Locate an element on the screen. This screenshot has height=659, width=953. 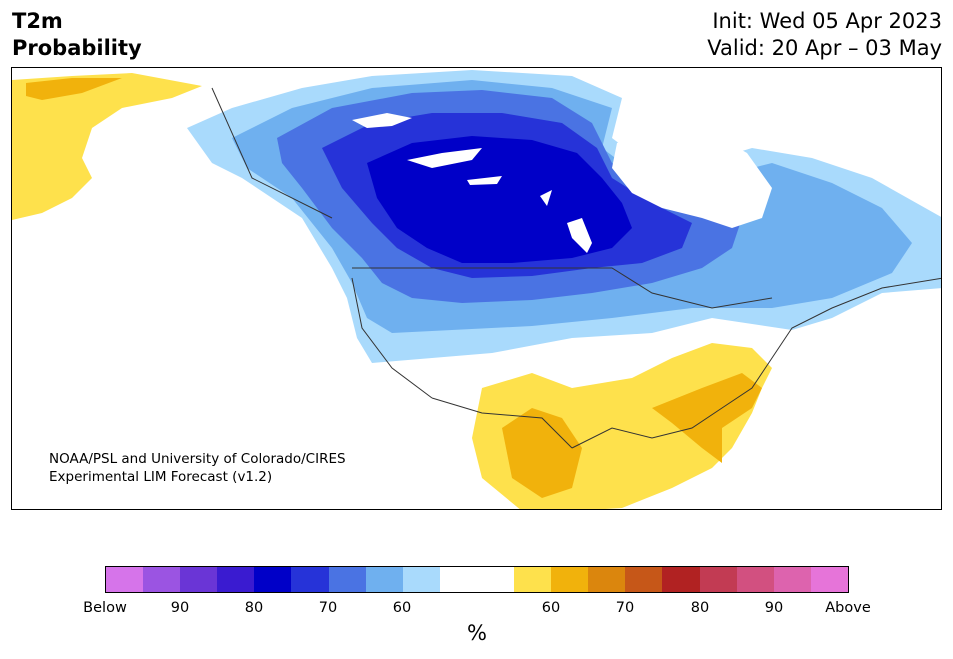
reindeer-lake is located at coordinates (546, 198).